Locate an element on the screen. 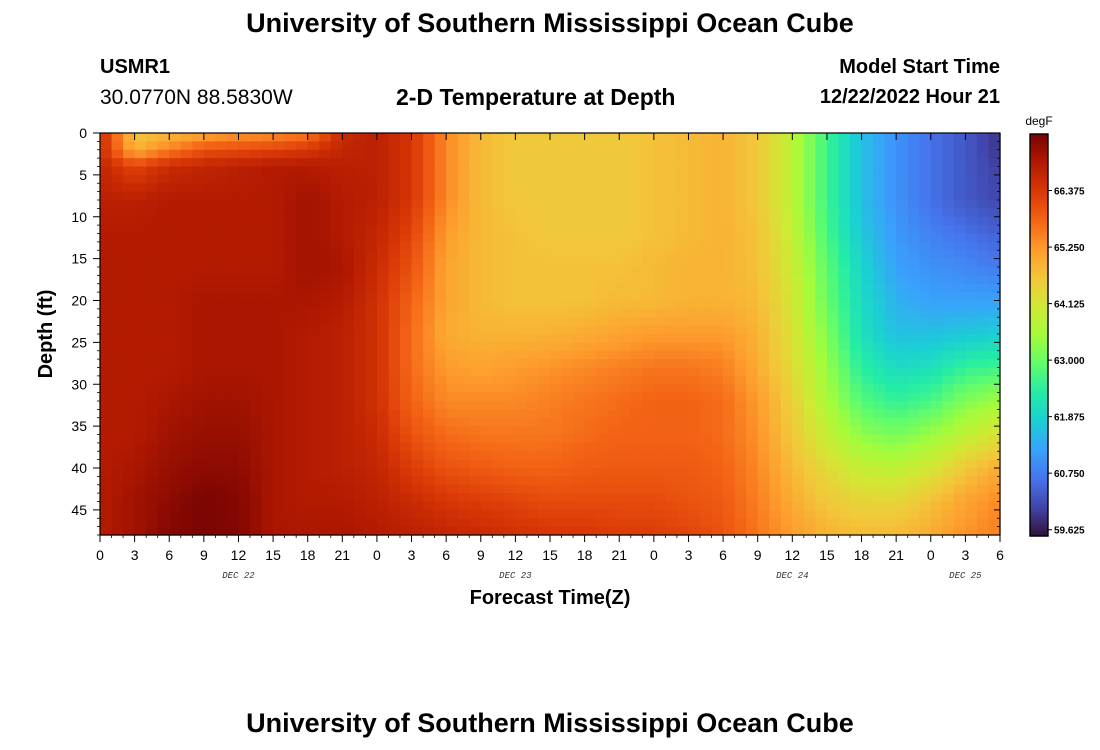 The height and width of the screenshot is (750, 1100). x-tick-label: 15 is located at coordinates (827, 555).